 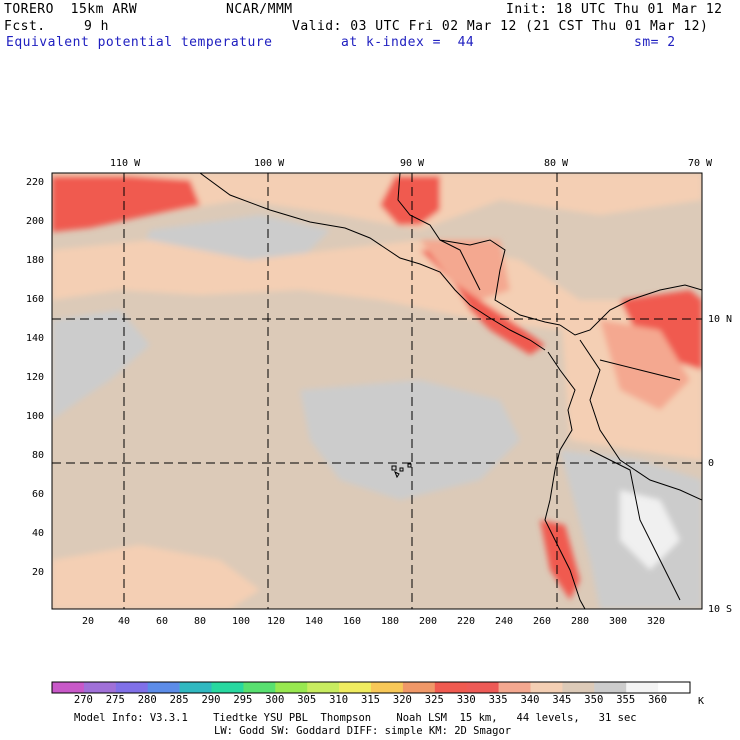 I want to click on colorbar-label: 345, so click(x=562, y=700).